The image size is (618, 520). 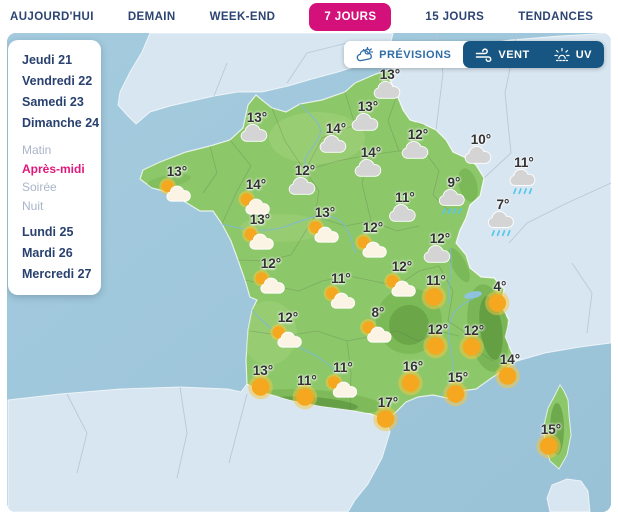 I want to click on sidebar-item-matin: Matin, so click(x=36, y=150).